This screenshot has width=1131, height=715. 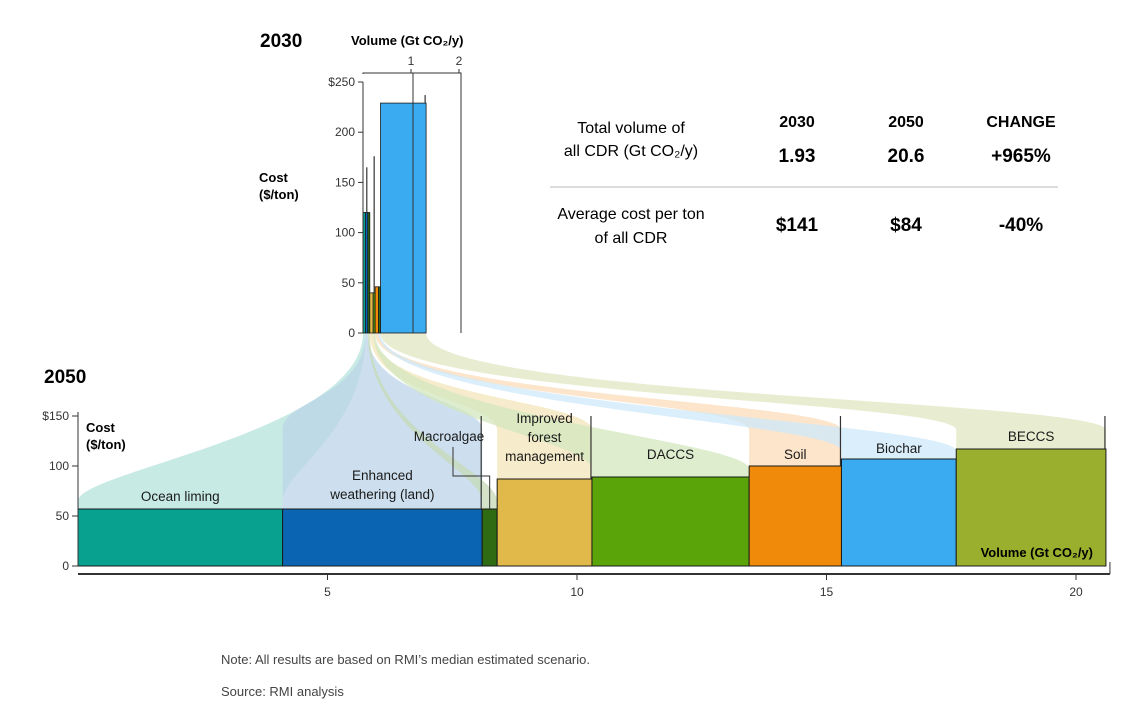 What do you see at coordinates (795, 516) in the screenshot?
I see `bar-2050-soil` at bounding box center [795, 516].